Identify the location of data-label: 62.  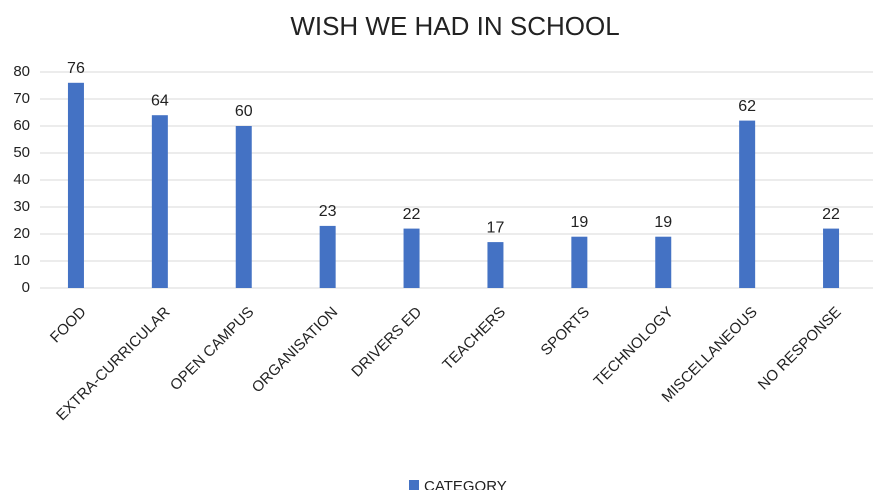
(747, 106).